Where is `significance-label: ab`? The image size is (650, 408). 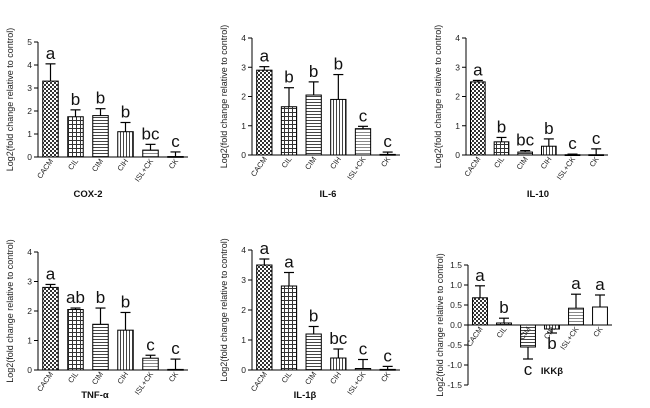
significance-label: ab is located at coordinates (75, 297).